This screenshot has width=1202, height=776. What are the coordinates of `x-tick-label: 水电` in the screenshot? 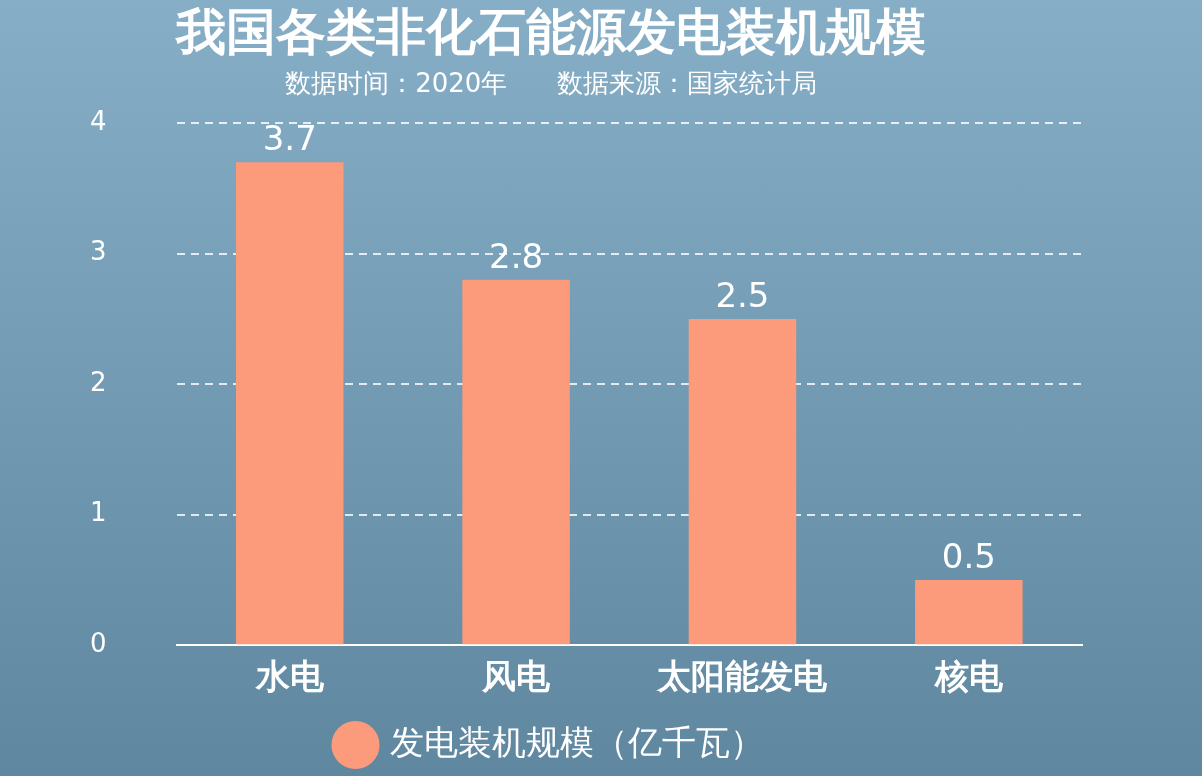 It's located at (289, 676).